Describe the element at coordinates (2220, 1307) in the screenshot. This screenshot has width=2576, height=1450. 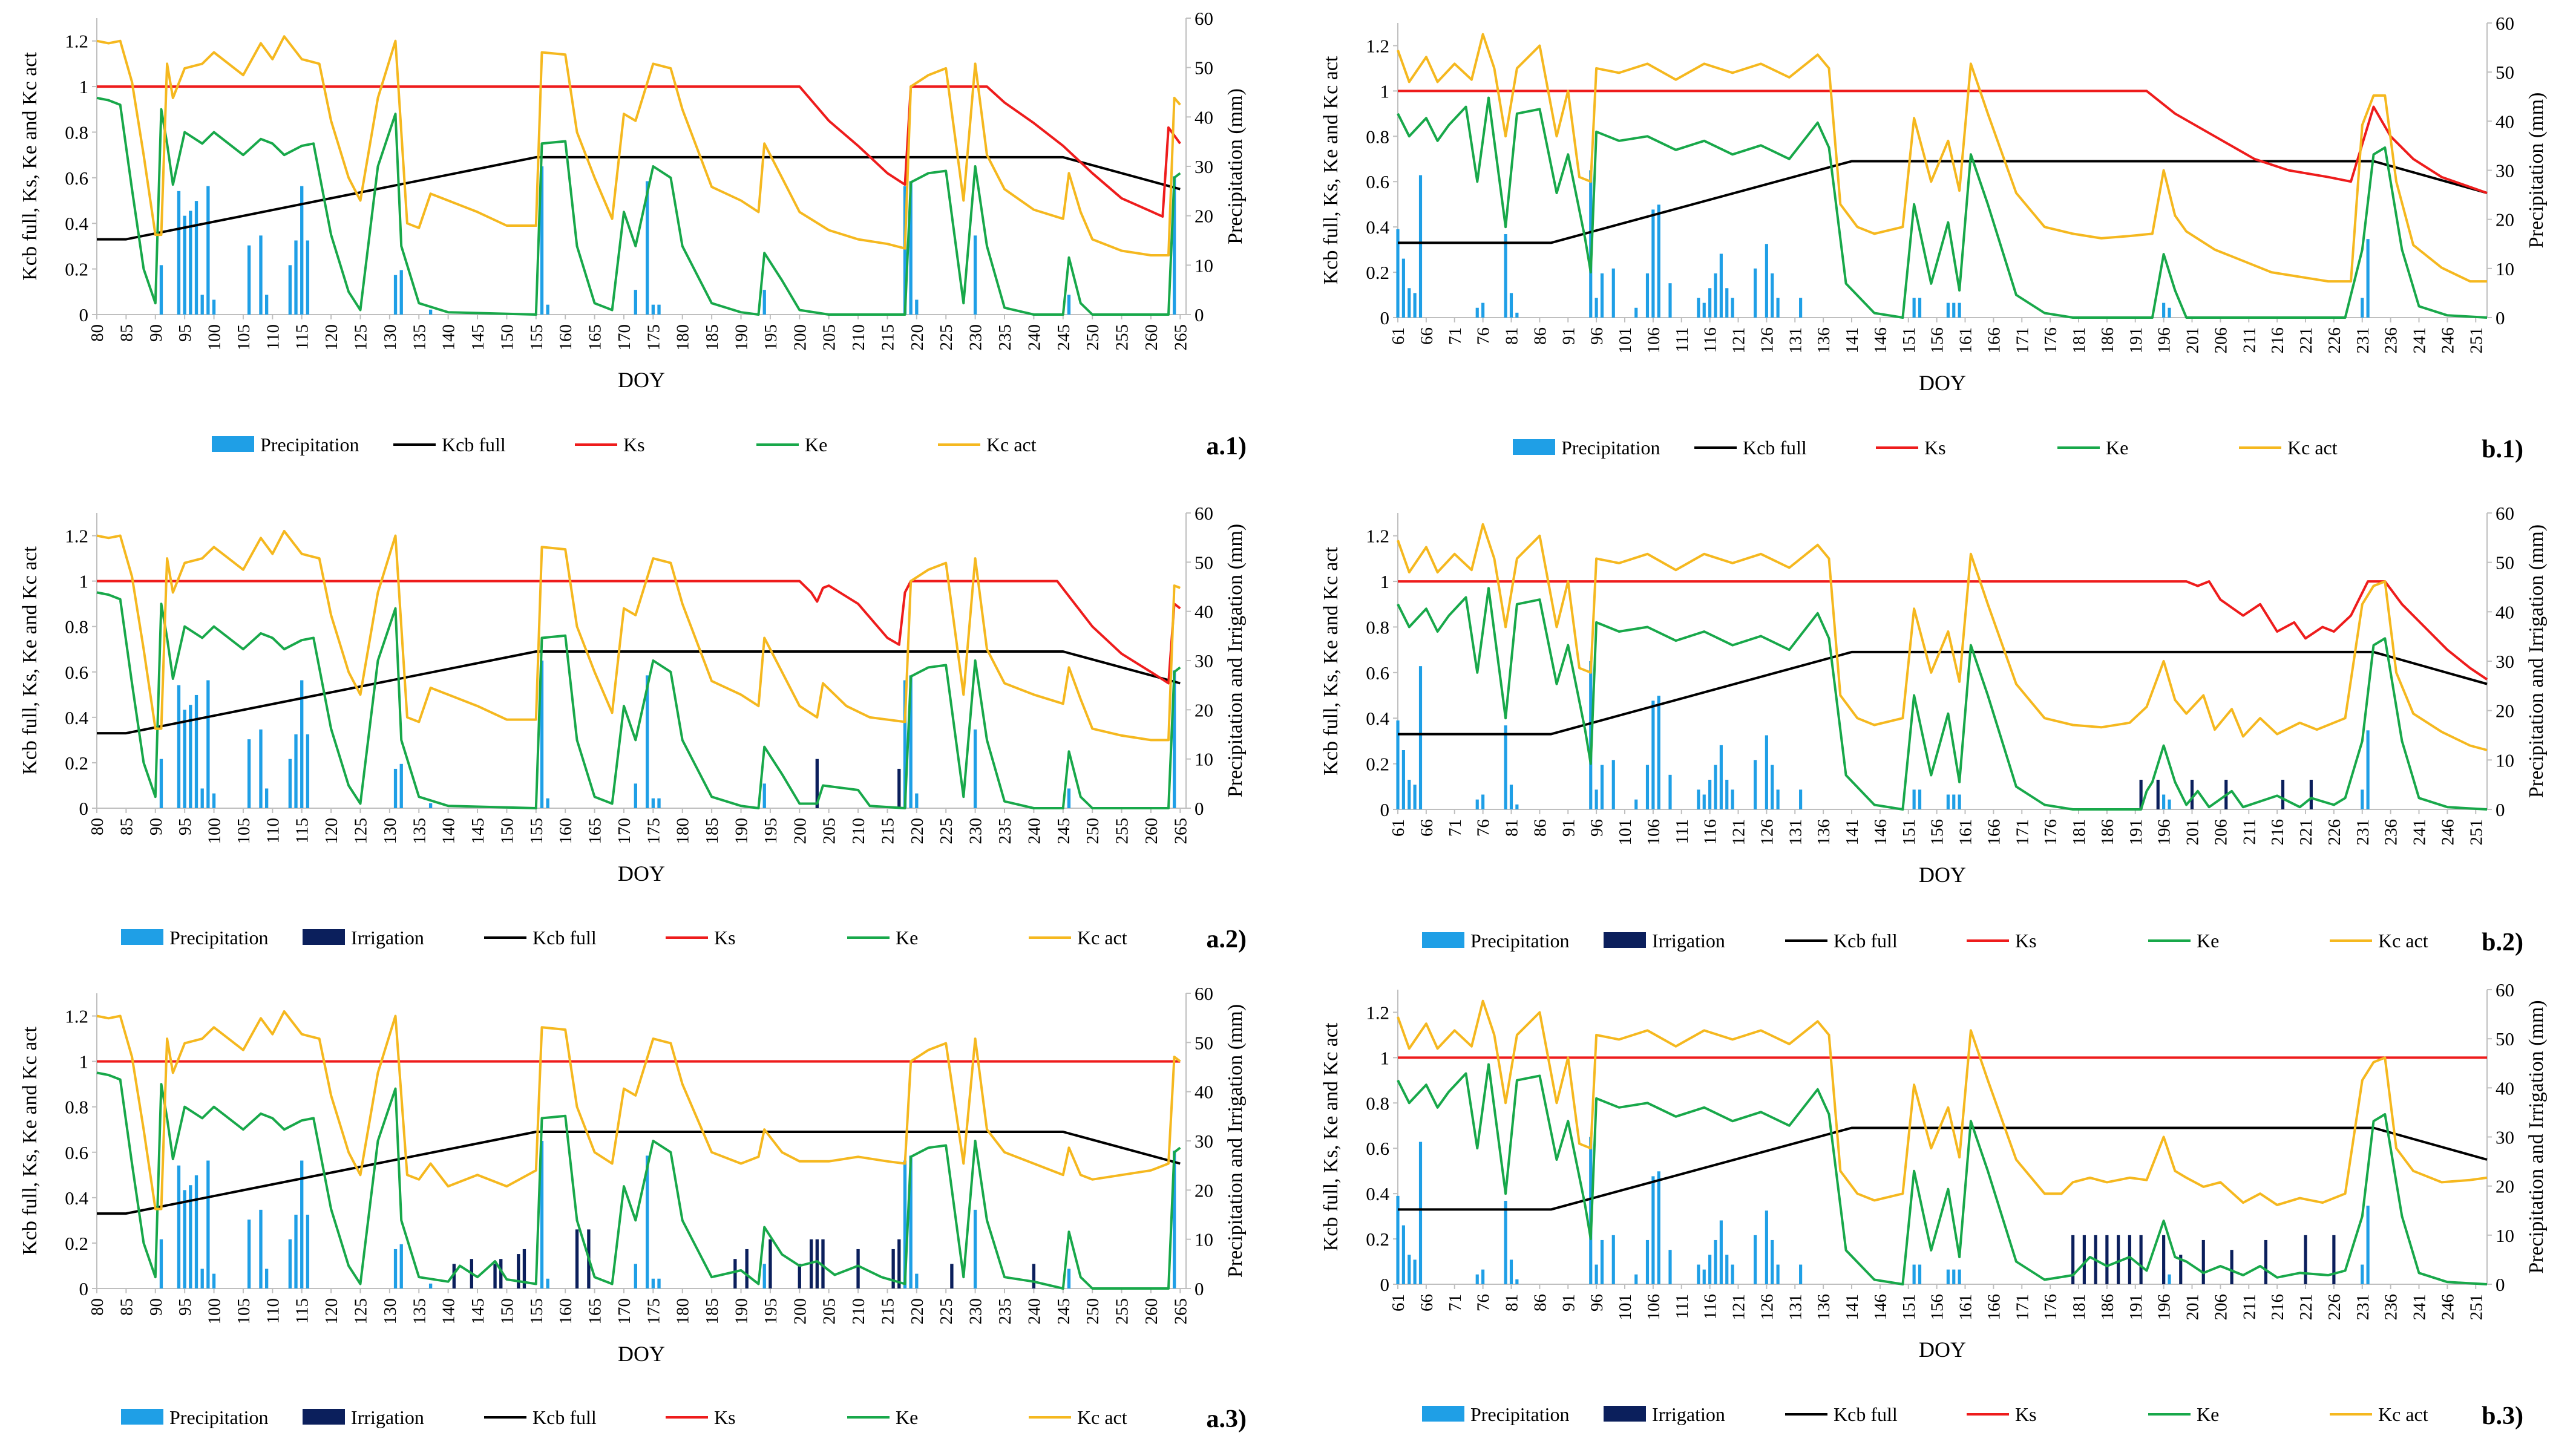
I see `x-tick-label: 206` at that location.